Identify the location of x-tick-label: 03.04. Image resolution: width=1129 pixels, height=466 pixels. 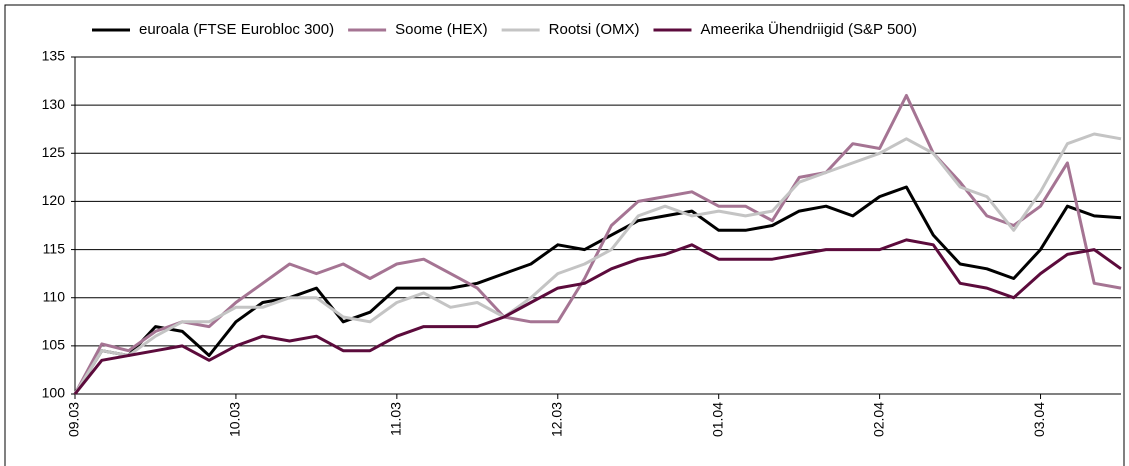
(1039, 419).